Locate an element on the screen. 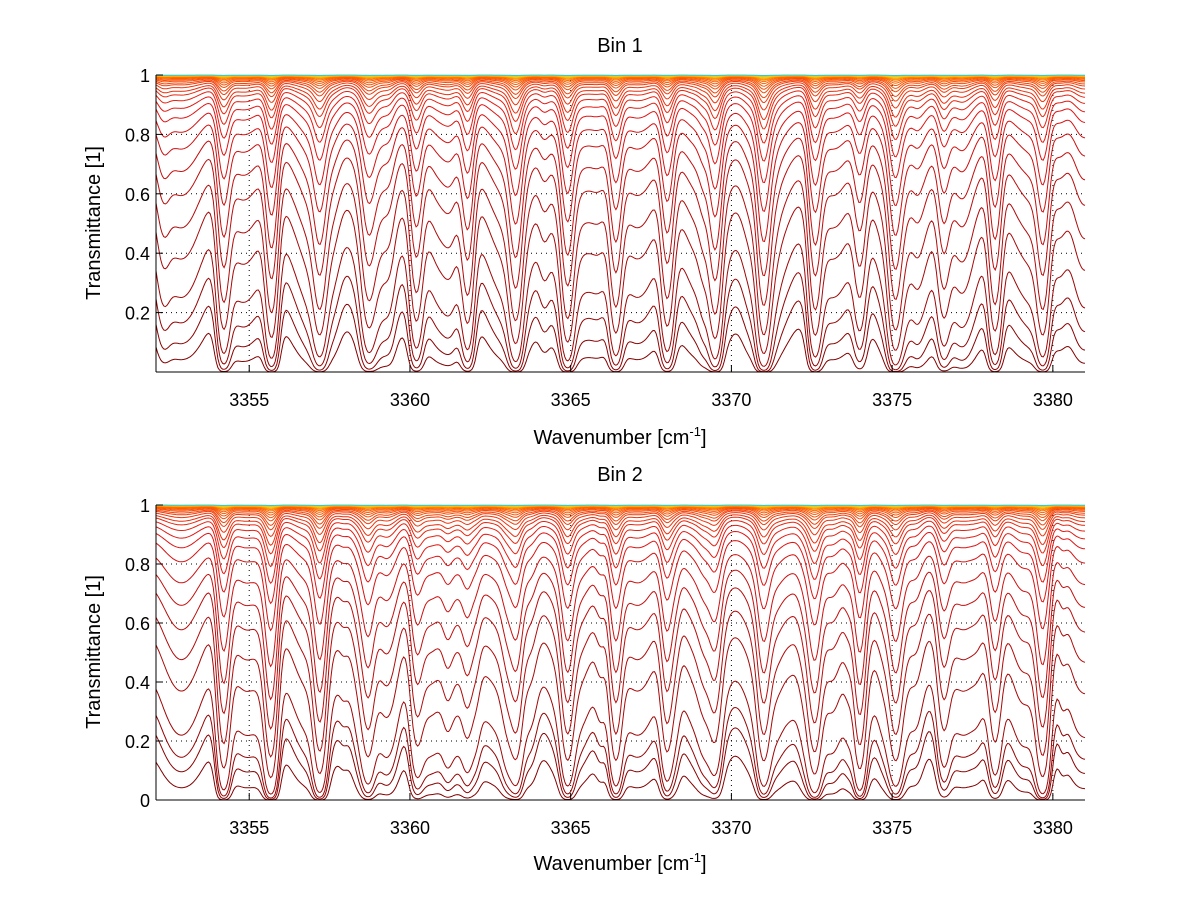 The height and width of the screenshot is (901, 1200). chart-title: Bin 1 is located at coordinates (620, 46).